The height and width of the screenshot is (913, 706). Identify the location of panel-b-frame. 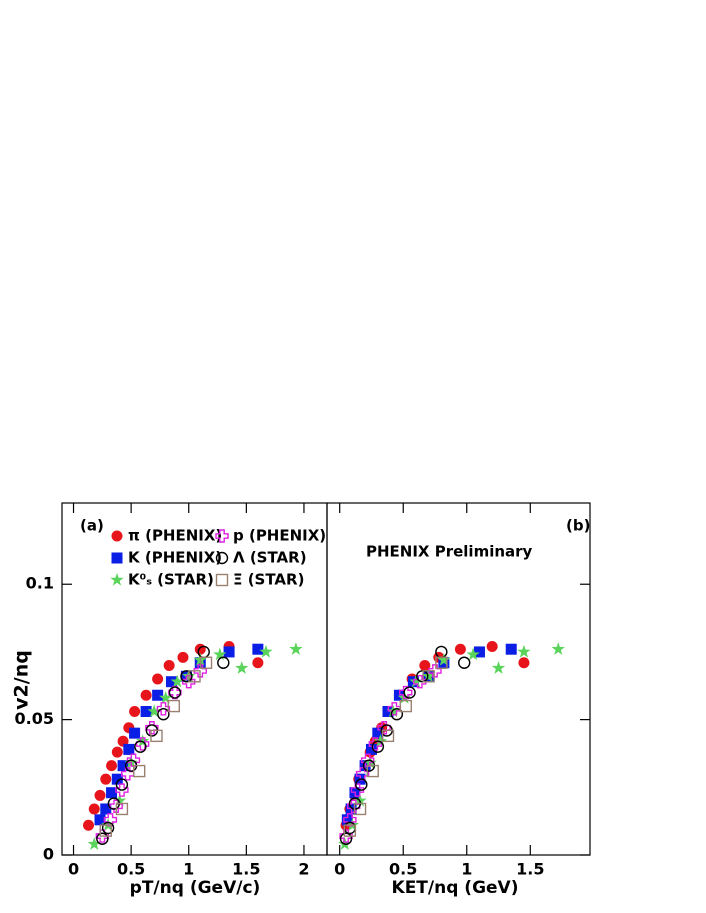
(458, 679).